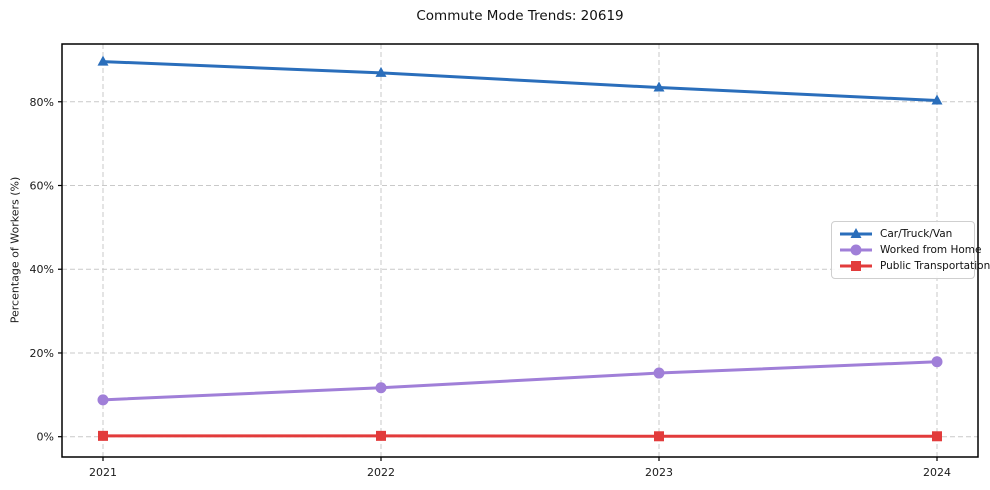 The height and width of the screenshot is (490, 990). What do you see at coordinates (520, 436) in the screenshot?
I see `series-public-transportation` at bounding box center [520, 436].